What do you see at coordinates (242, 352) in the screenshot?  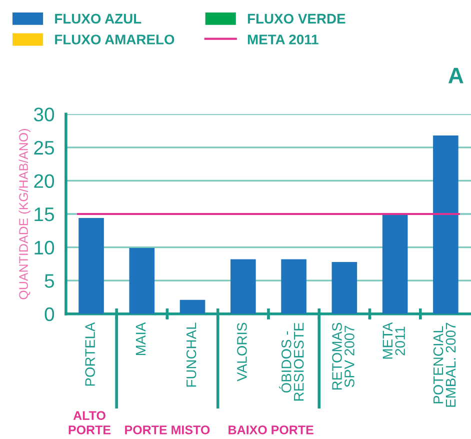 I see `x-tick-label: VALORIS` at bounding box center [242, 352].